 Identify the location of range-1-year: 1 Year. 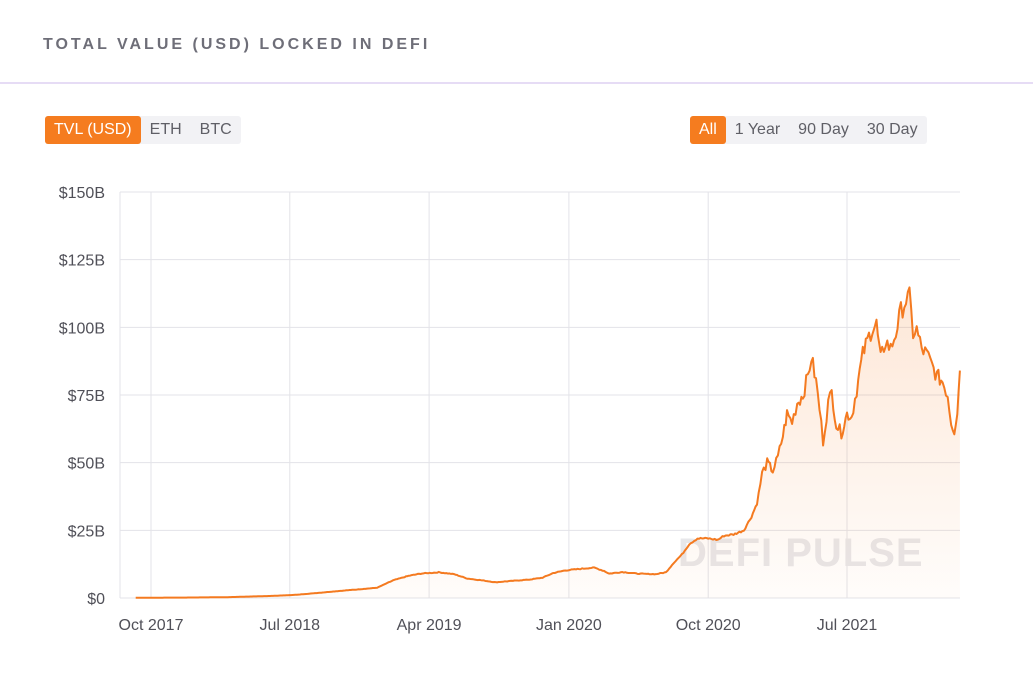
(757, 129).